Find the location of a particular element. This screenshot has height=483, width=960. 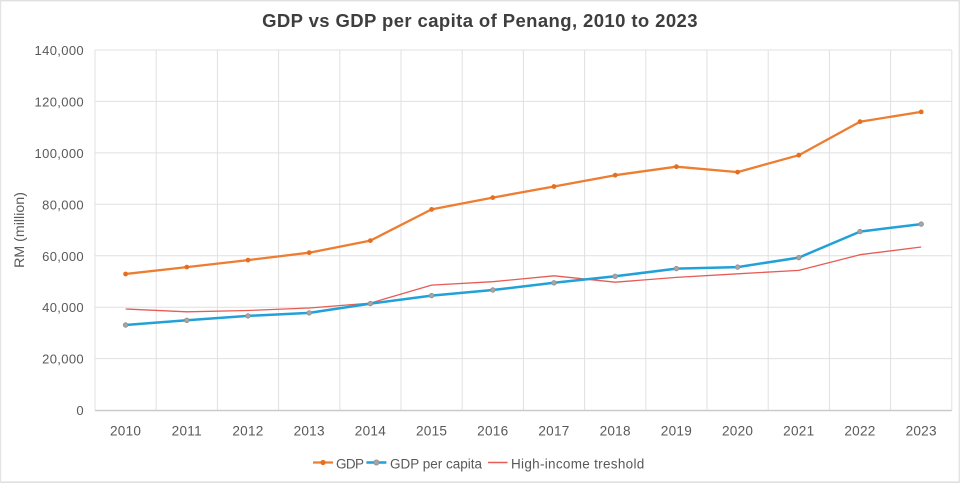

svg-text: 2018 is located at coordinates (615, 431).